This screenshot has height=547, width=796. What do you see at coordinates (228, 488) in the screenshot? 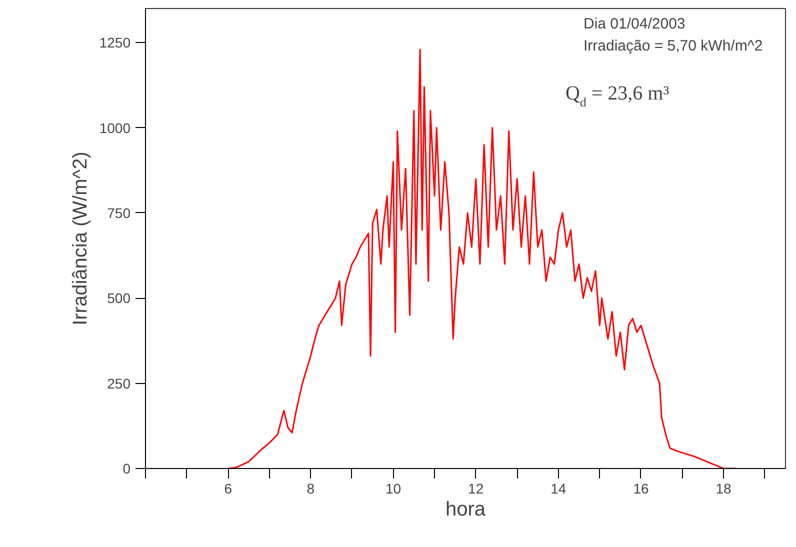
I see `x-tick-label: 6` at bounding box center [228, 488].